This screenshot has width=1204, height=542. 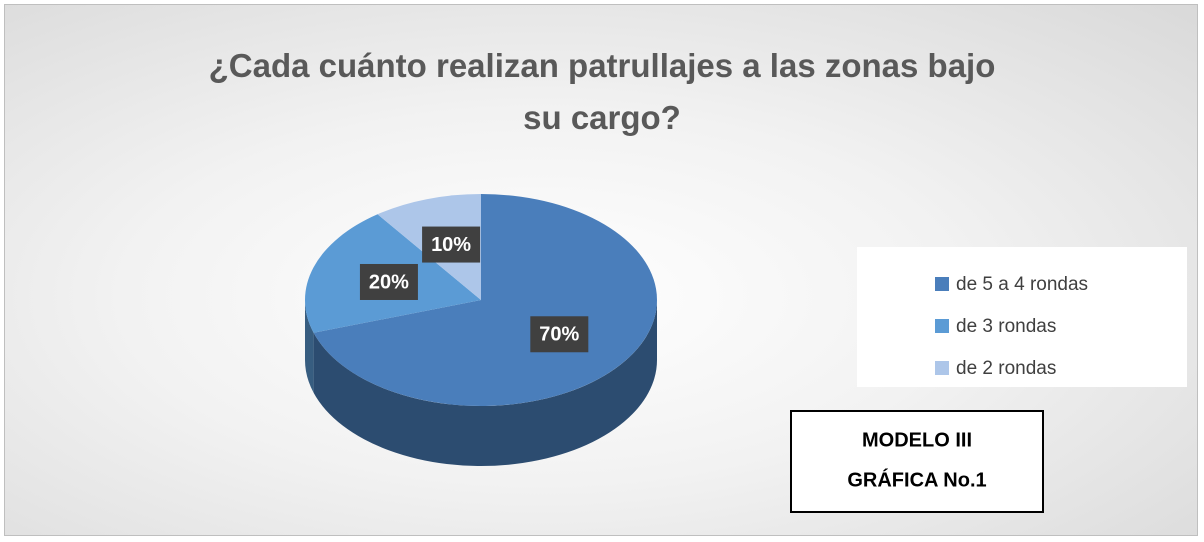 I want to click on legend-label: de 5 a 4 rondas, so click(x=1022, y=284).